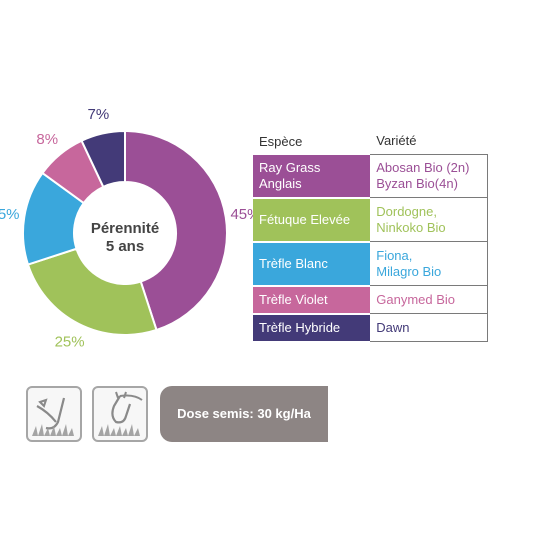  I want to click on variete-cell: Dordogne, Ninkoko Bio, so click(429, 219).